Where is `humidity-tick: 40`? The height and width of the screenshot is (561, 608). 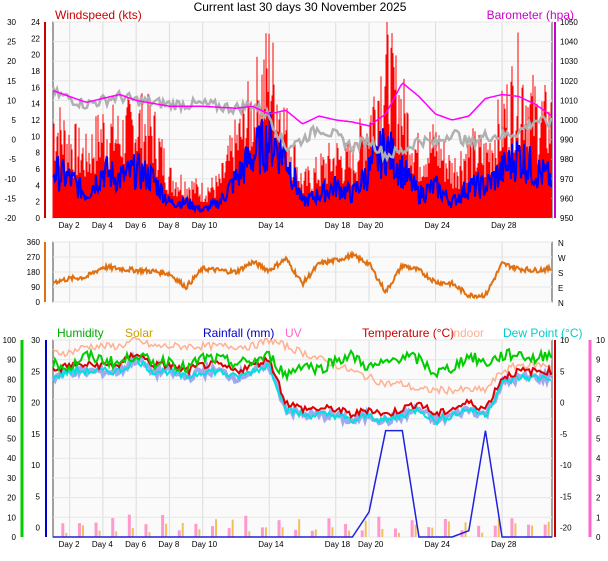 humidity-tick: 40 is located at coordinates (11, 458).